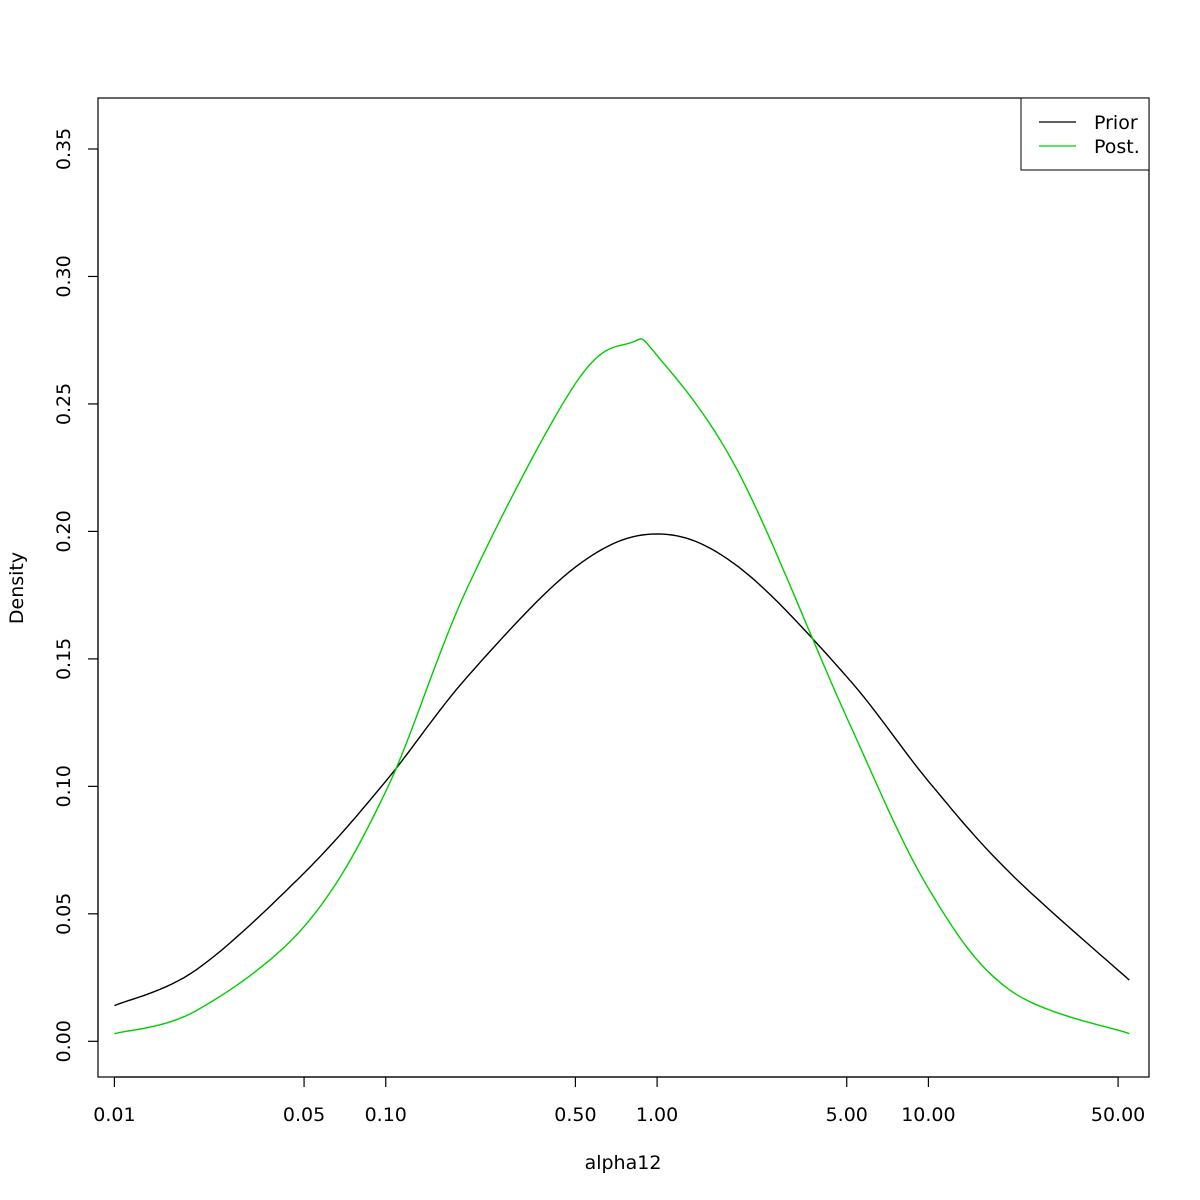  Describe the element at coordinates (64, 914) in the screenshot. I see `y-tick-label: 0.05` at that location.